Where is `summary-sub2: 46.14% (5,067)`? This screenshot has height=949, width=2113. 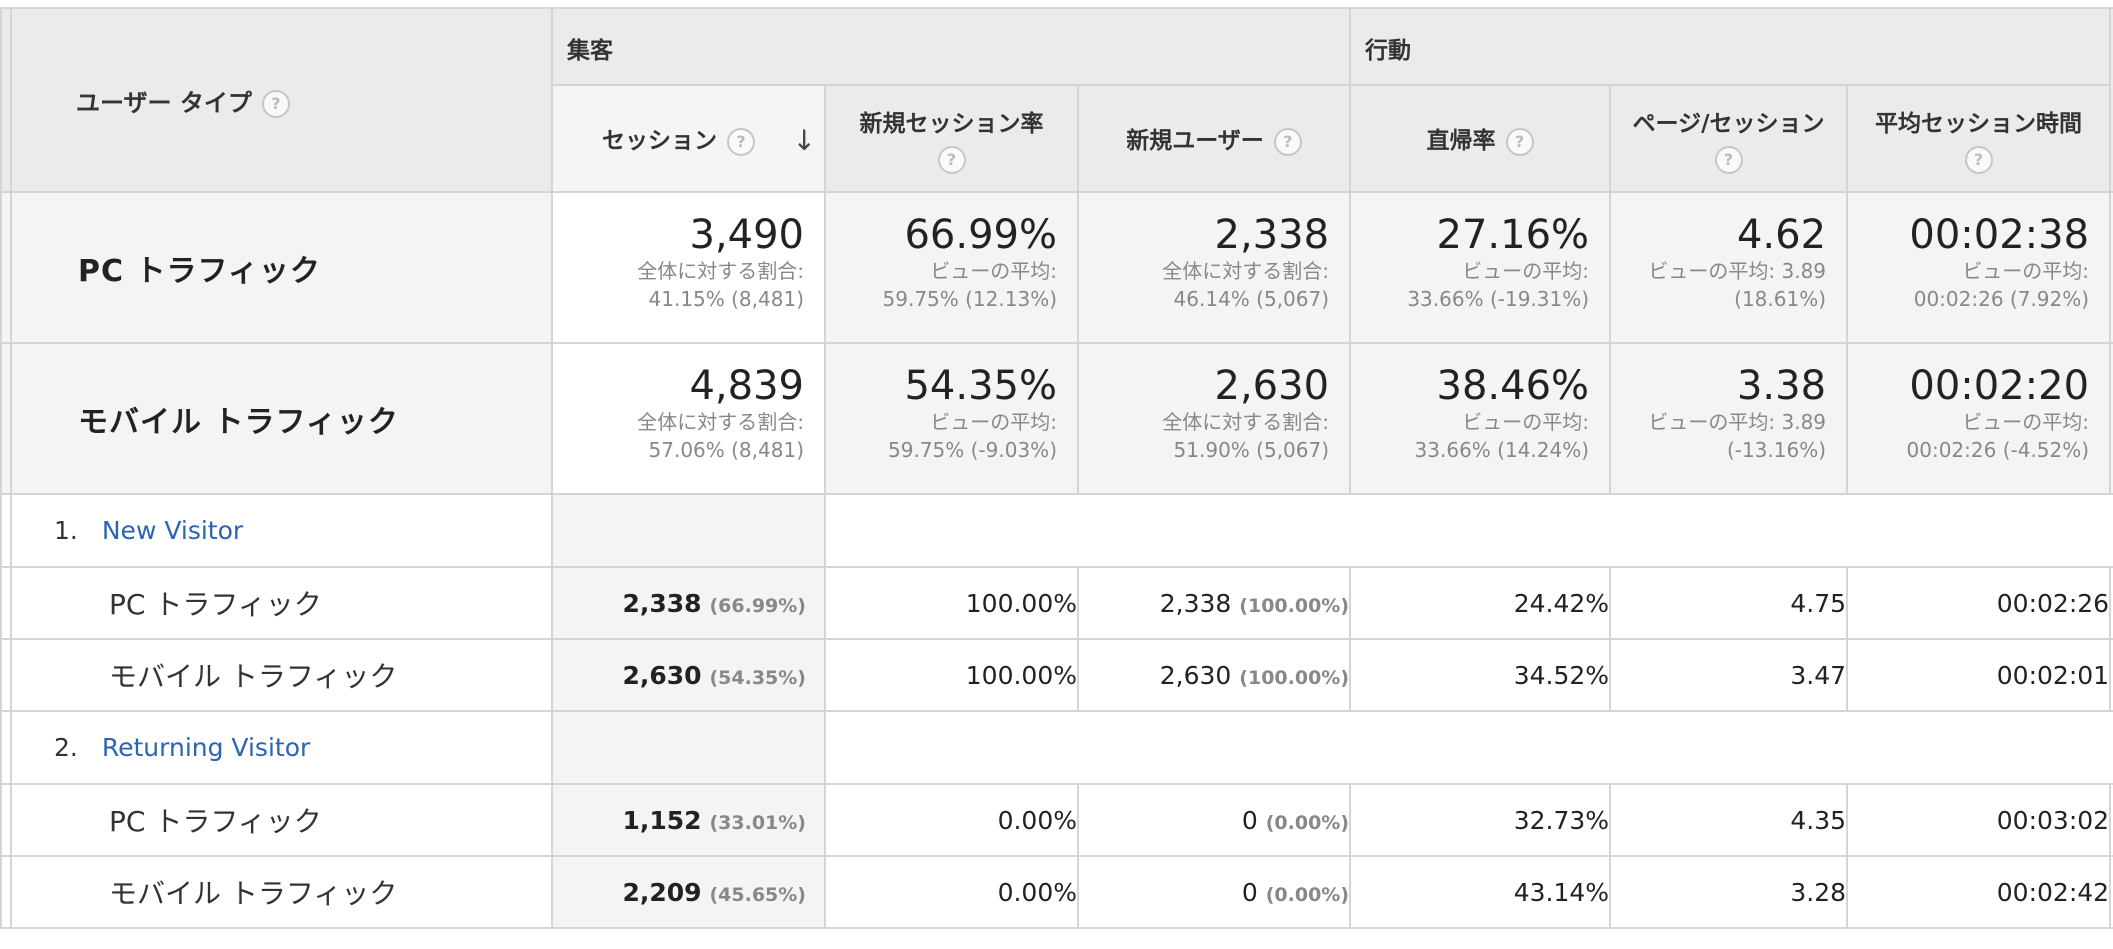 summary-sub2: 46.14% (5,067) is located at coordinates (1251, 299).